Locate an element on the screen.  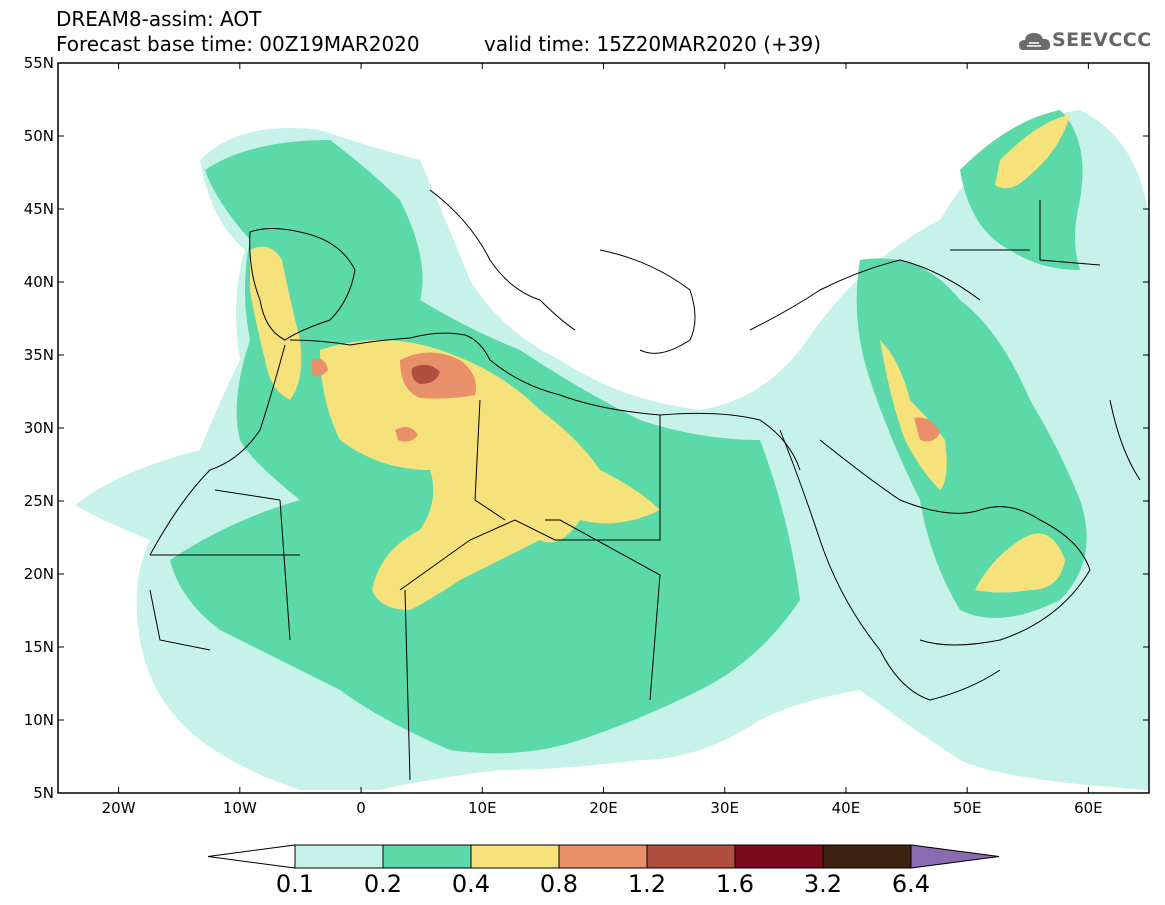
forecast-base-time: Forecast base time: 00Z19MAR2020 is located at coordinates (238, 44).